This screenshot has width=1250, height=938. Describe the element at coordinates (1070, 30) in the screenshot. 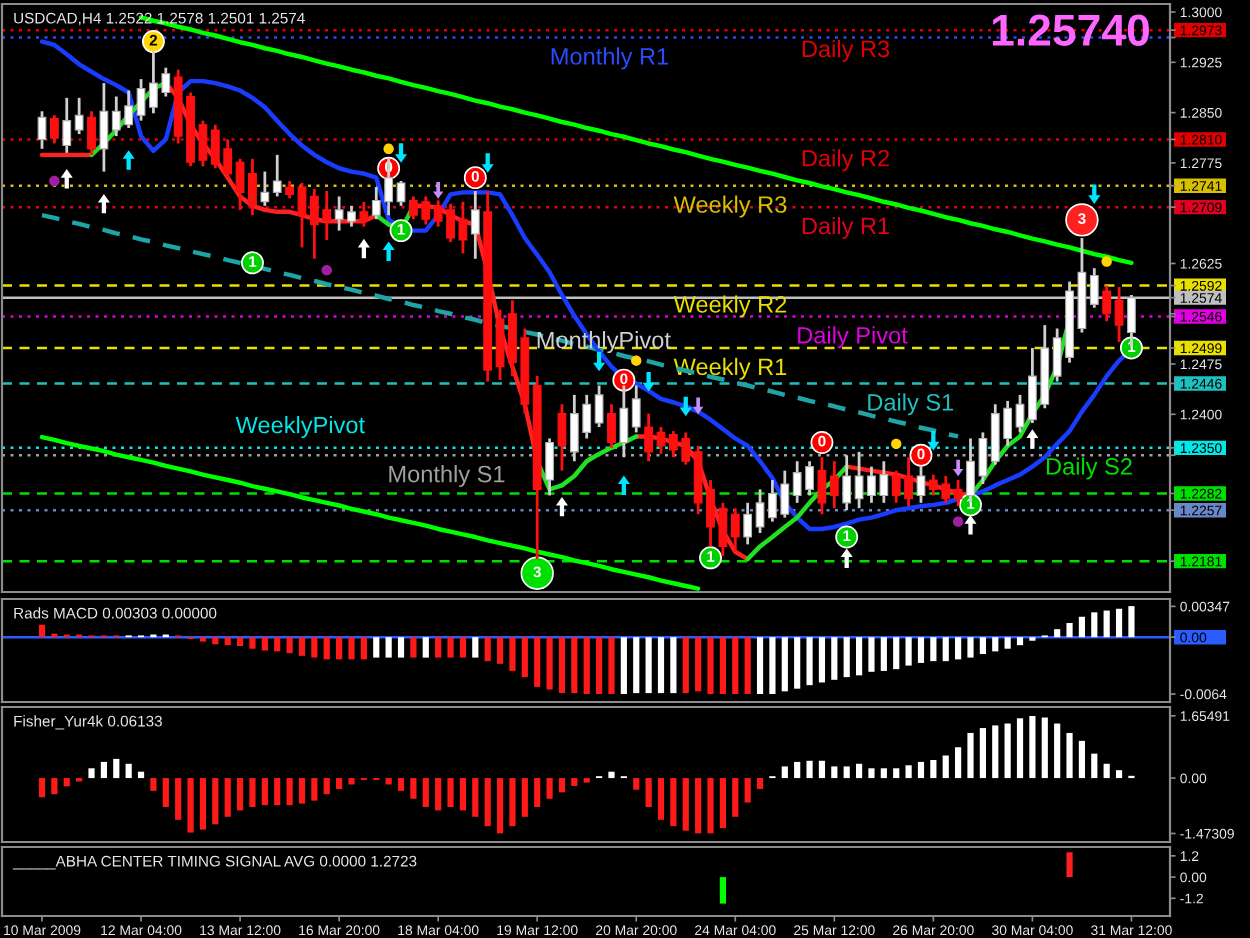

I see `annotation: 1.25740` at that location.